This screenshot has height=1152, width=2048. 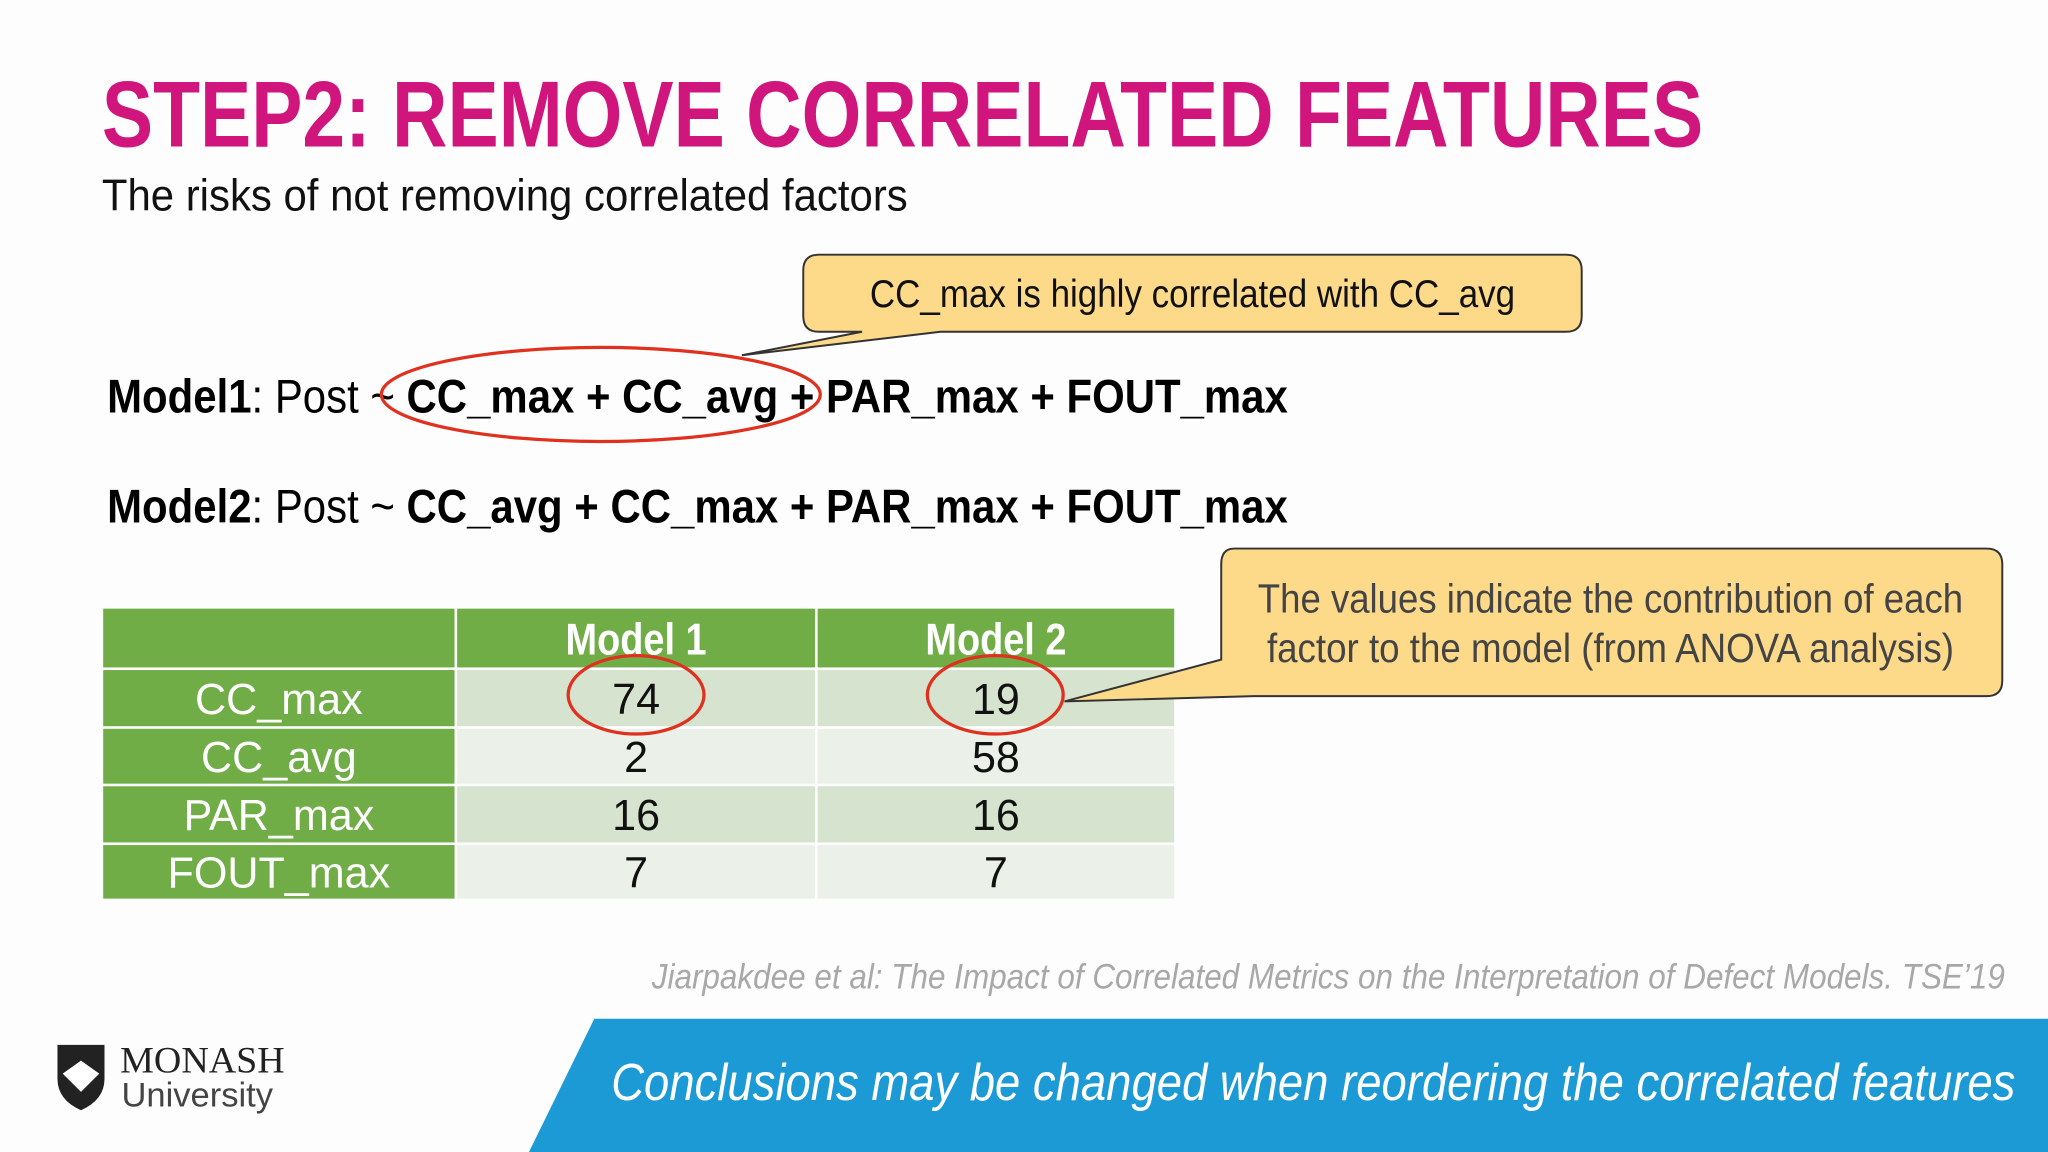 What do you see at coordinates (847, 396) in the screenshot?
I see `model-formula: CC_max + CC_avg + PAR_max + FOUT_max` at bounding box center [847, 396].